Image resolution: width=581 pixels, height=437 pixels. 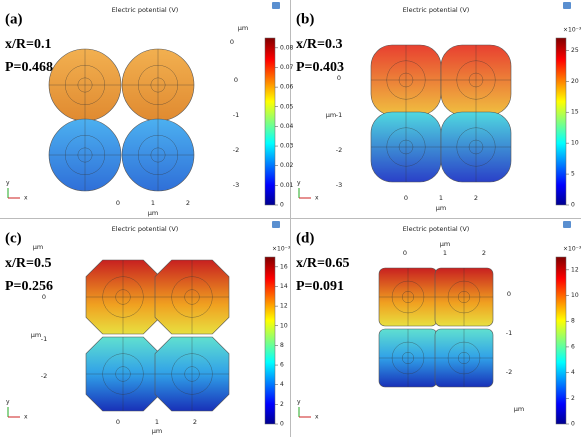 What do you see at coordinates (287, 87) in the screenshot?
I see `colorbar-tick-label: 0.06` at bounding box center [287, 87].